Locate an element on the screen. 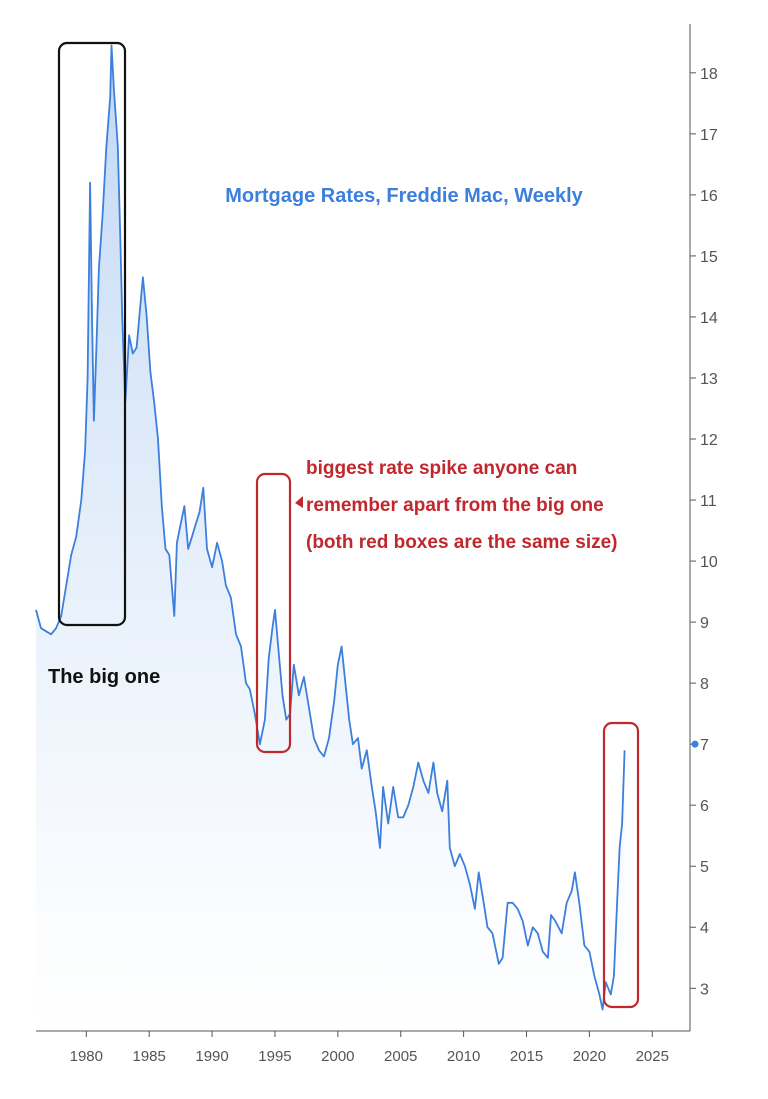  spike-note-arrowhead is located at coordinates (299, 502).